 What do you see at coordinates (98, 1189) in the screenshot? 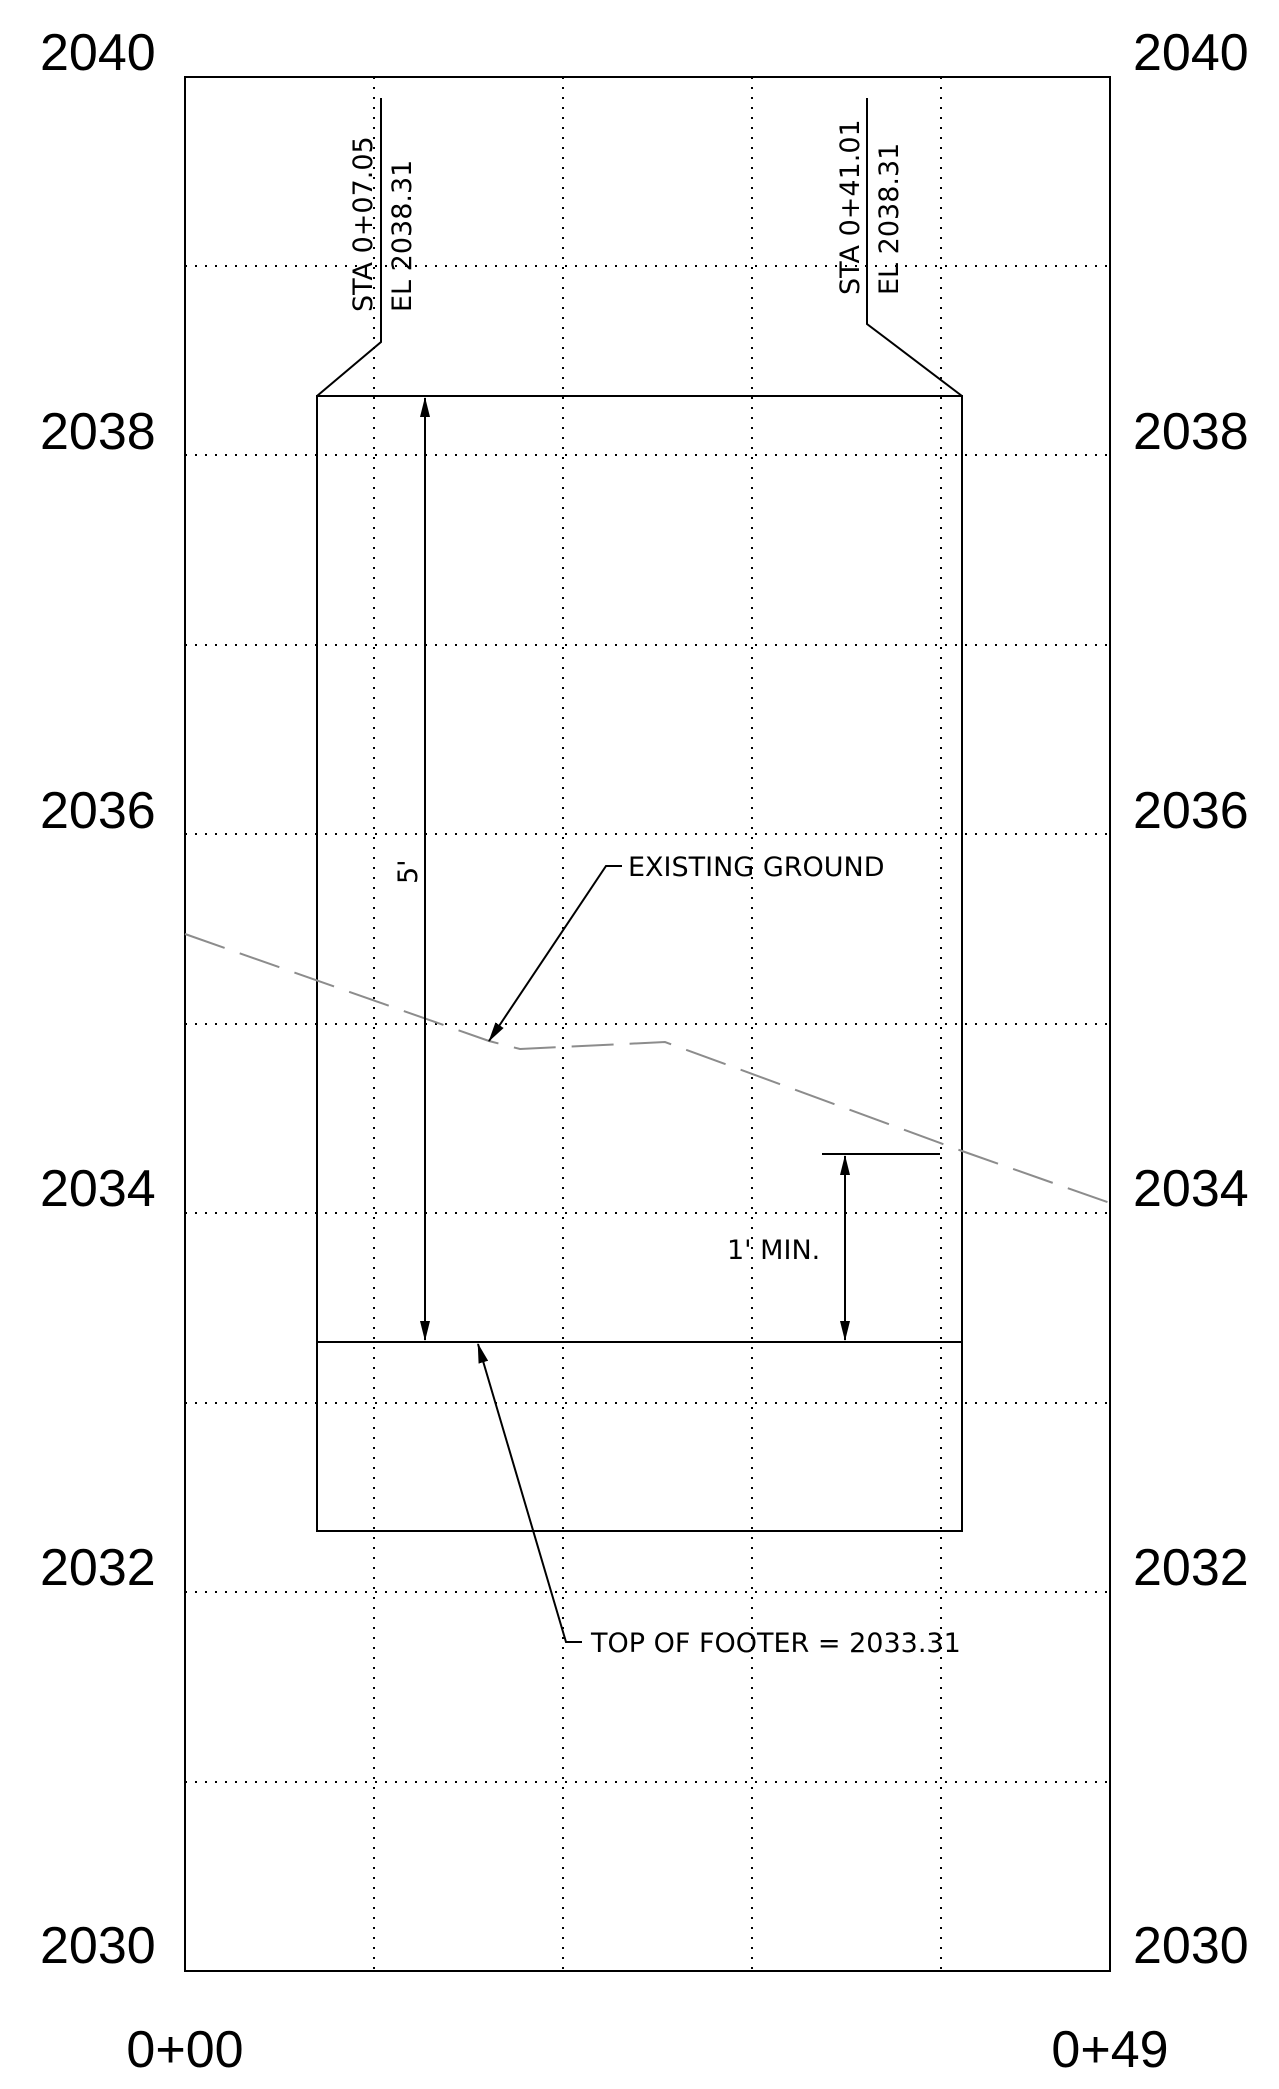
I see `elev-label-left-2034: 2034` at bounding box center [98, 1189].